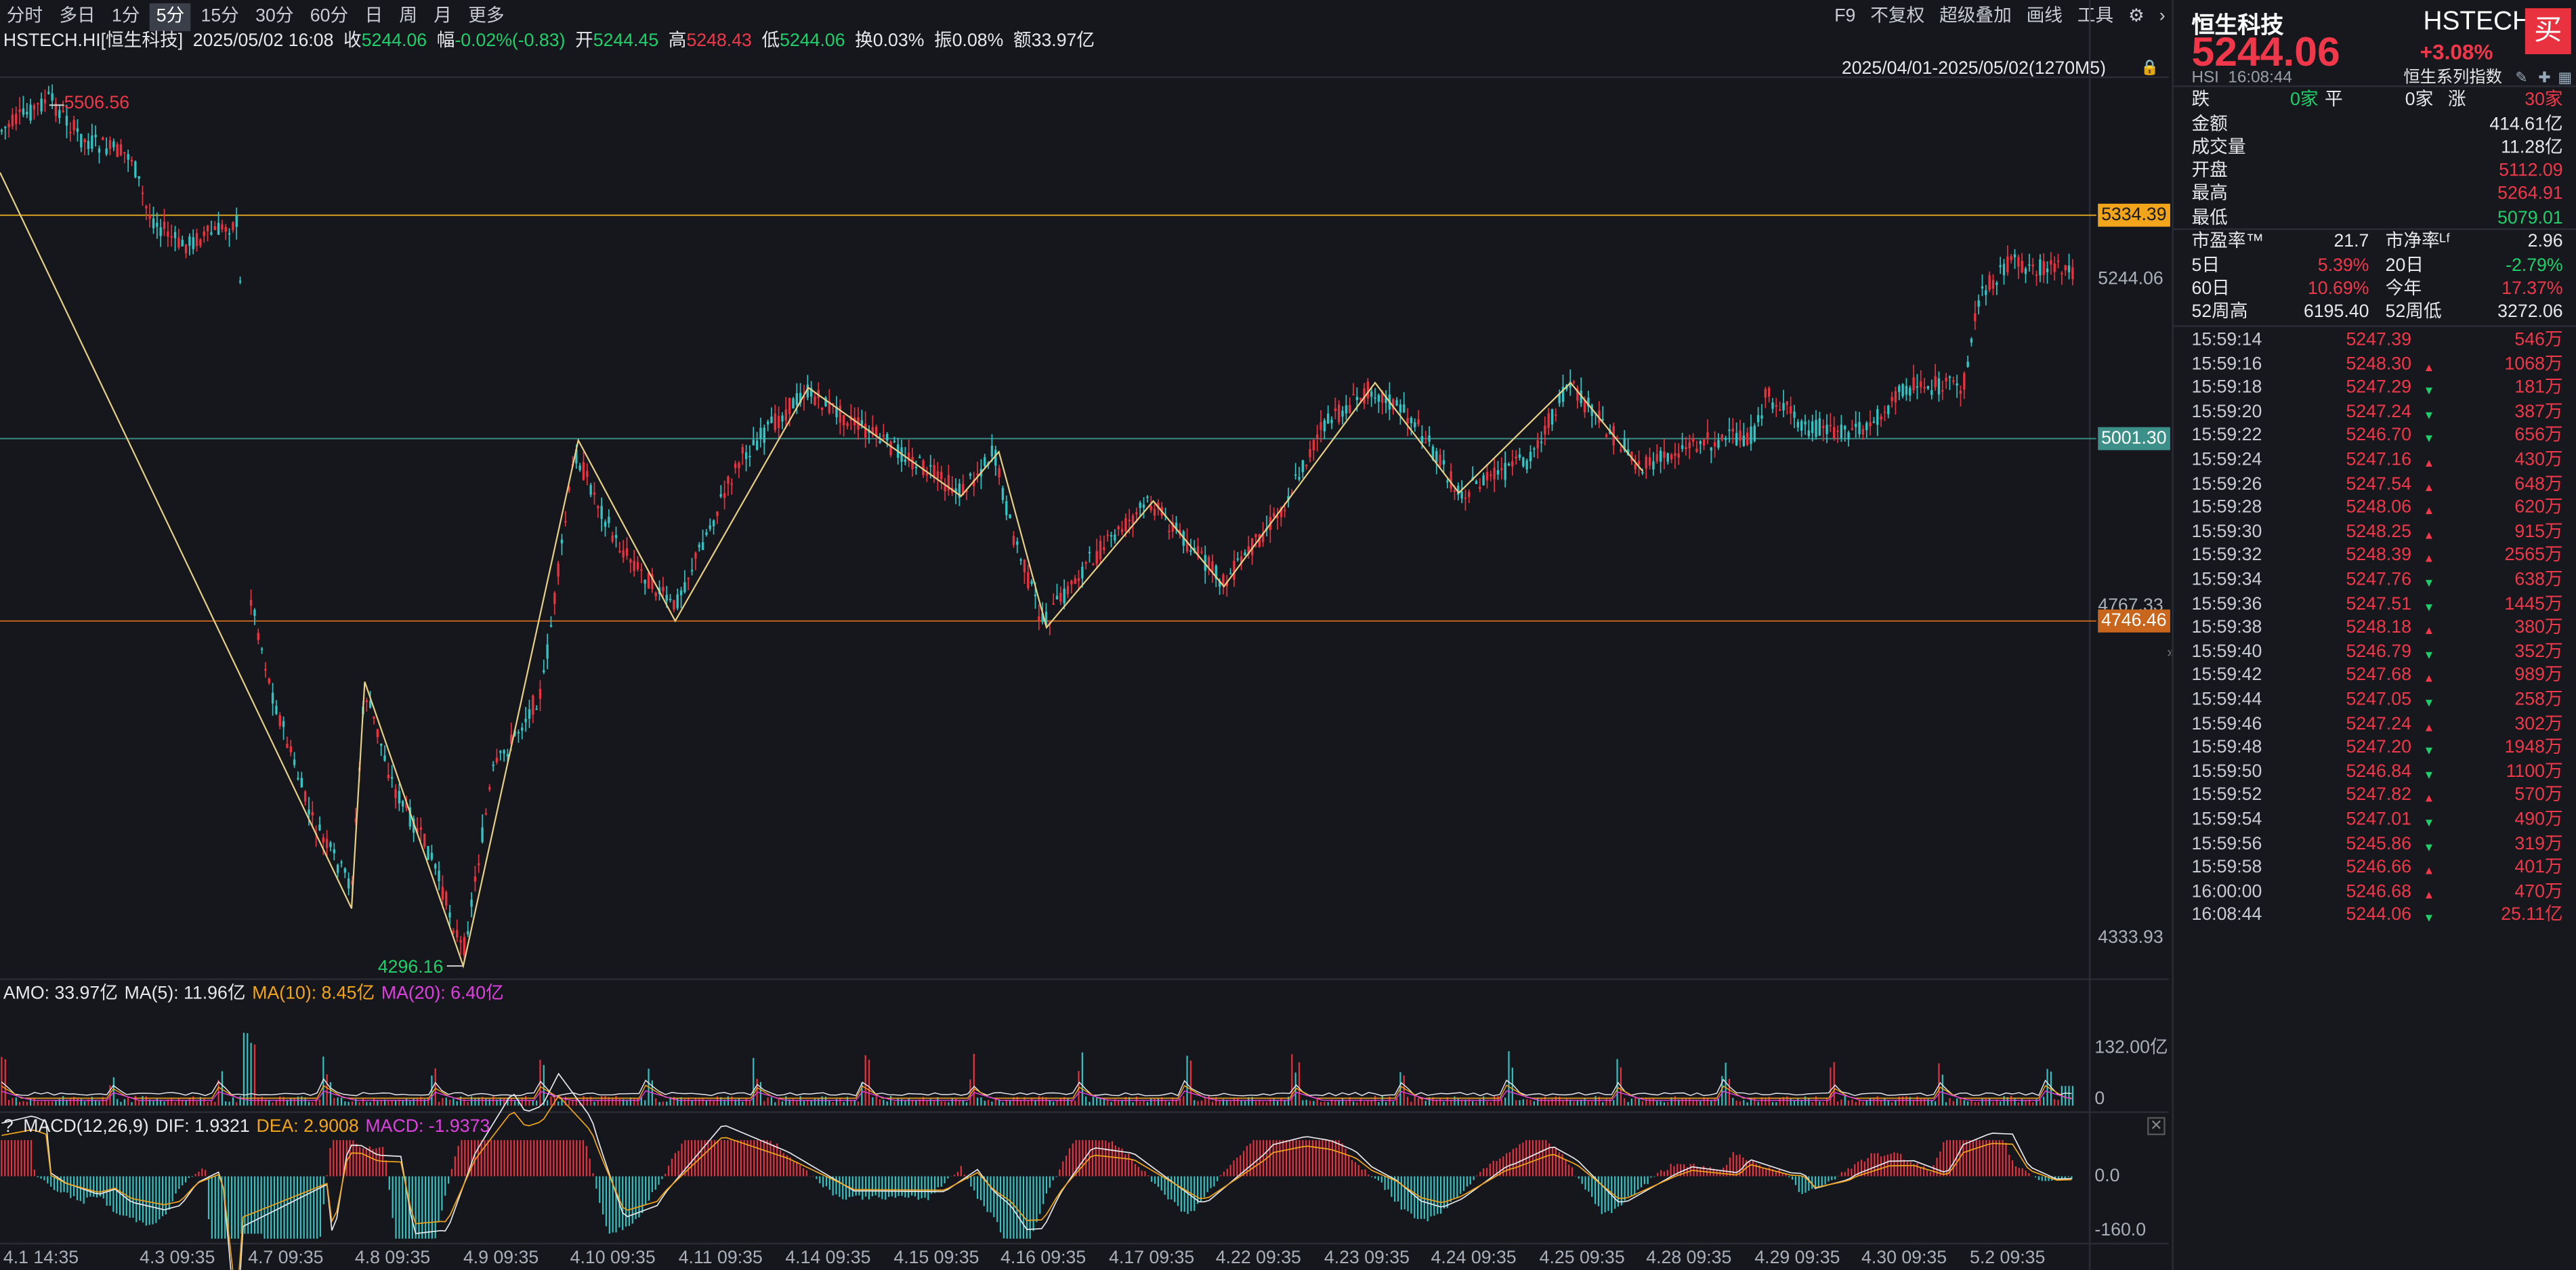 This screenshot has width=2576, height=1270. Describe the element at coordinates (2539, 508) in the screenshot. I see `tick-volume: 620万` at that location.